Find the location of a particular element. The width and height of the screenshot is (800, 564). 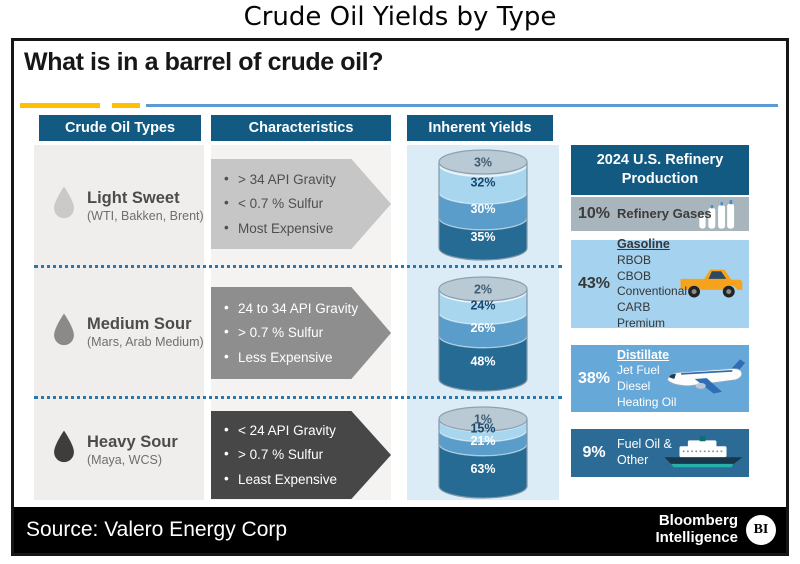

refinery-label: Refinery Gases is located at coordinates (664, 214).